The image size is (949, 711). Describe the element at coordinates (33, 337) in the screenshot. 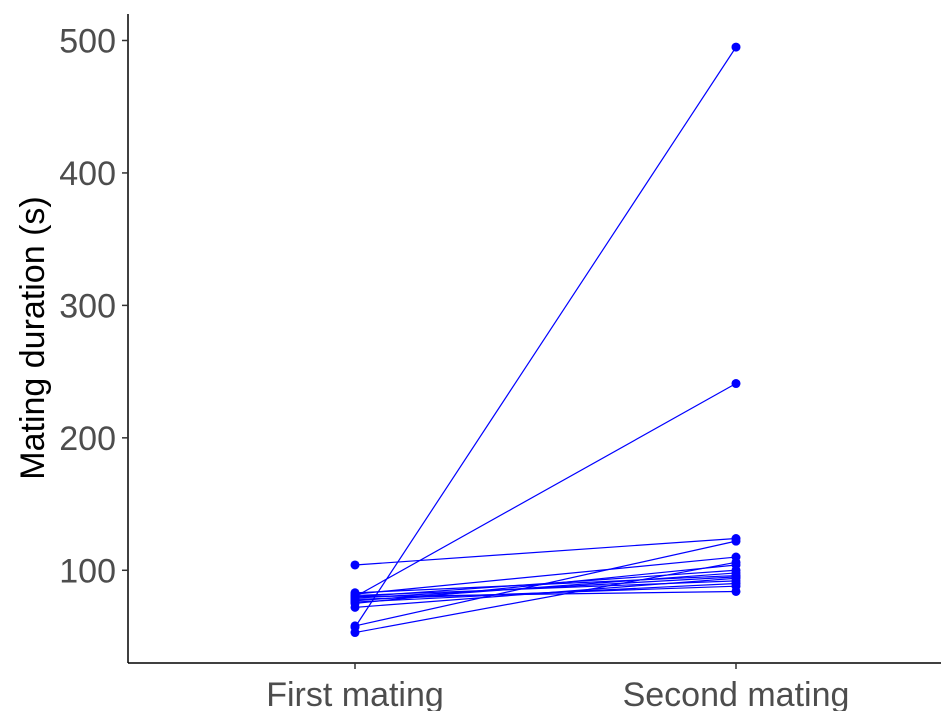

I see `y-axis-title: Mating duration (s)` at that location.